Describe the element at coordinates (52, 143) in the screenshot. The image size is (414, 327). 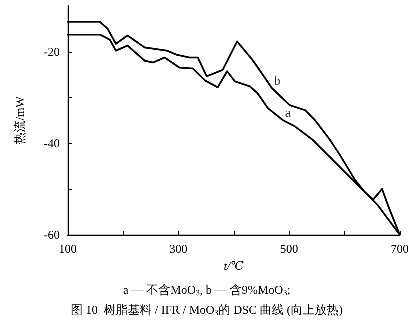
I see `y-tick-label: -40` at that location.